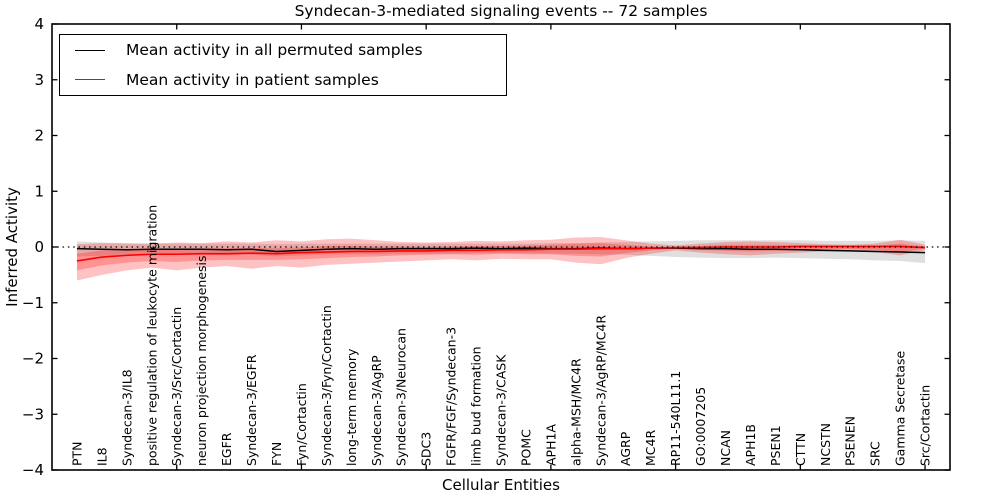  What do you see at coordinates (600, 390) in the screenshot?
I see `x-tick-label: Syndecan-3/AgRP/MC4R` at bounding box center [600, 390].